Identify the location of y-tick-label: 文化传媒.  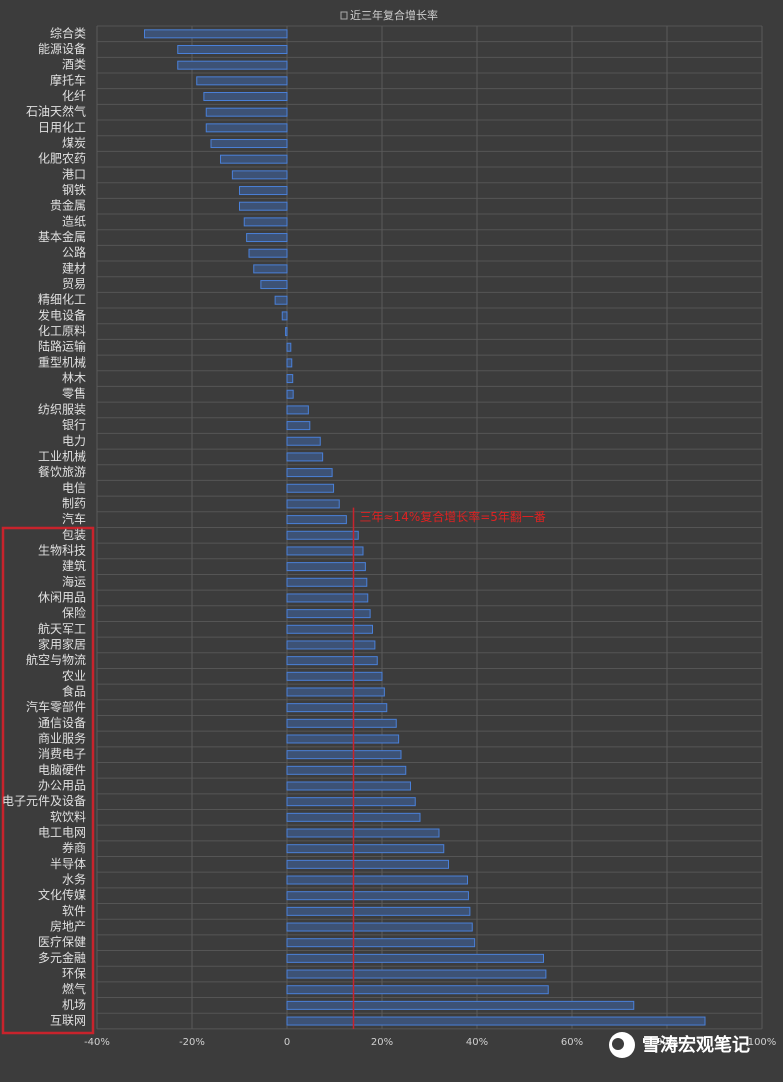
(62, 894).